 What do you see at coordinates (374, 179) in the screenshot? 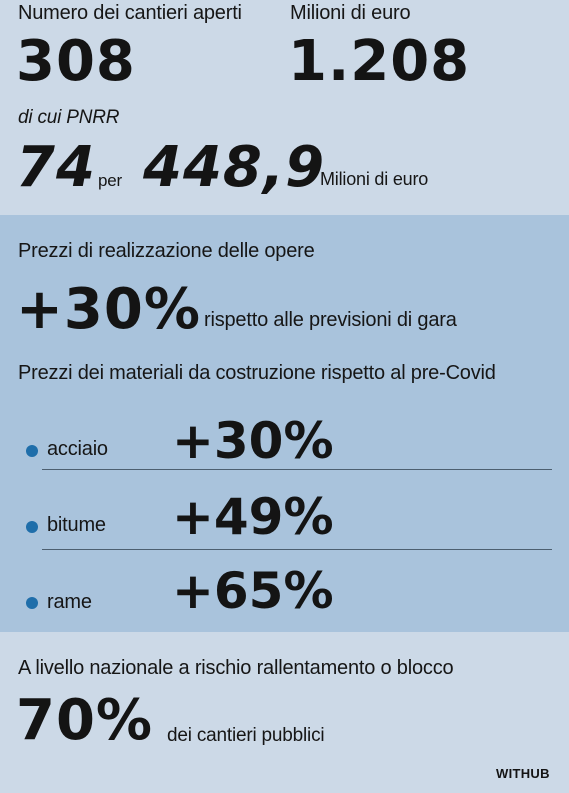
I see `pnrr-unit: Milioni di euro` at bounding box center [374, 179].